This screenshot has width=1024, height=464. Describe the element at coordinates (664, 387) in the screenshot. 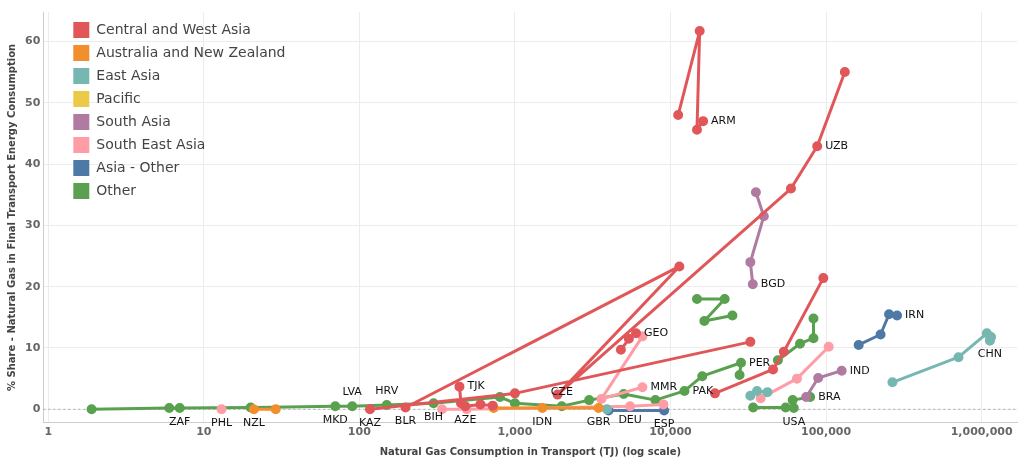

I see `annotation: MMR` at that location.